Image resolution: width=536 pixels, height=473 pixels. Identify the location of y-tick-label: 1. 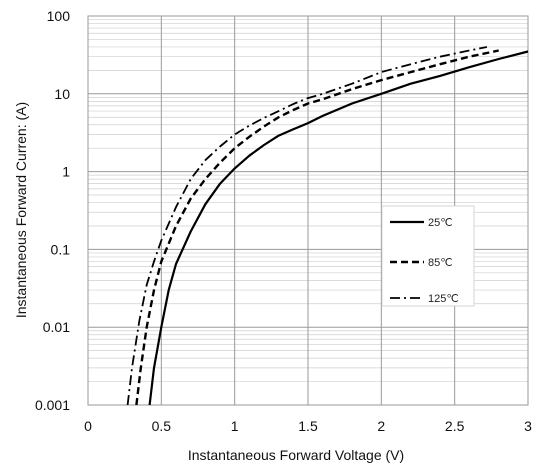
(66, 172).